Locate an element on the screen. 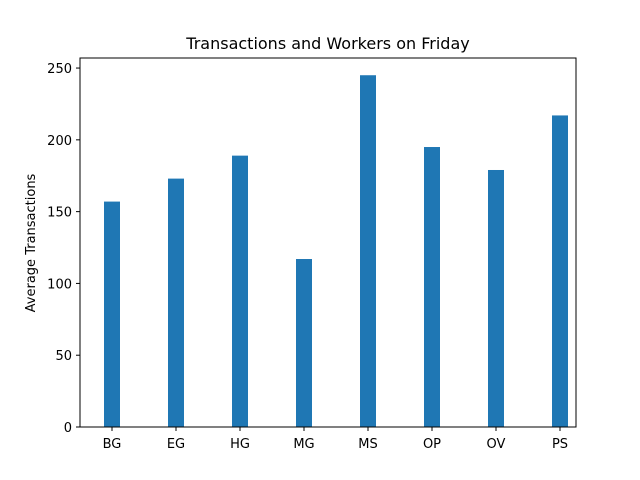  y-tick-label: 250 is located at coordinates (59, 69).